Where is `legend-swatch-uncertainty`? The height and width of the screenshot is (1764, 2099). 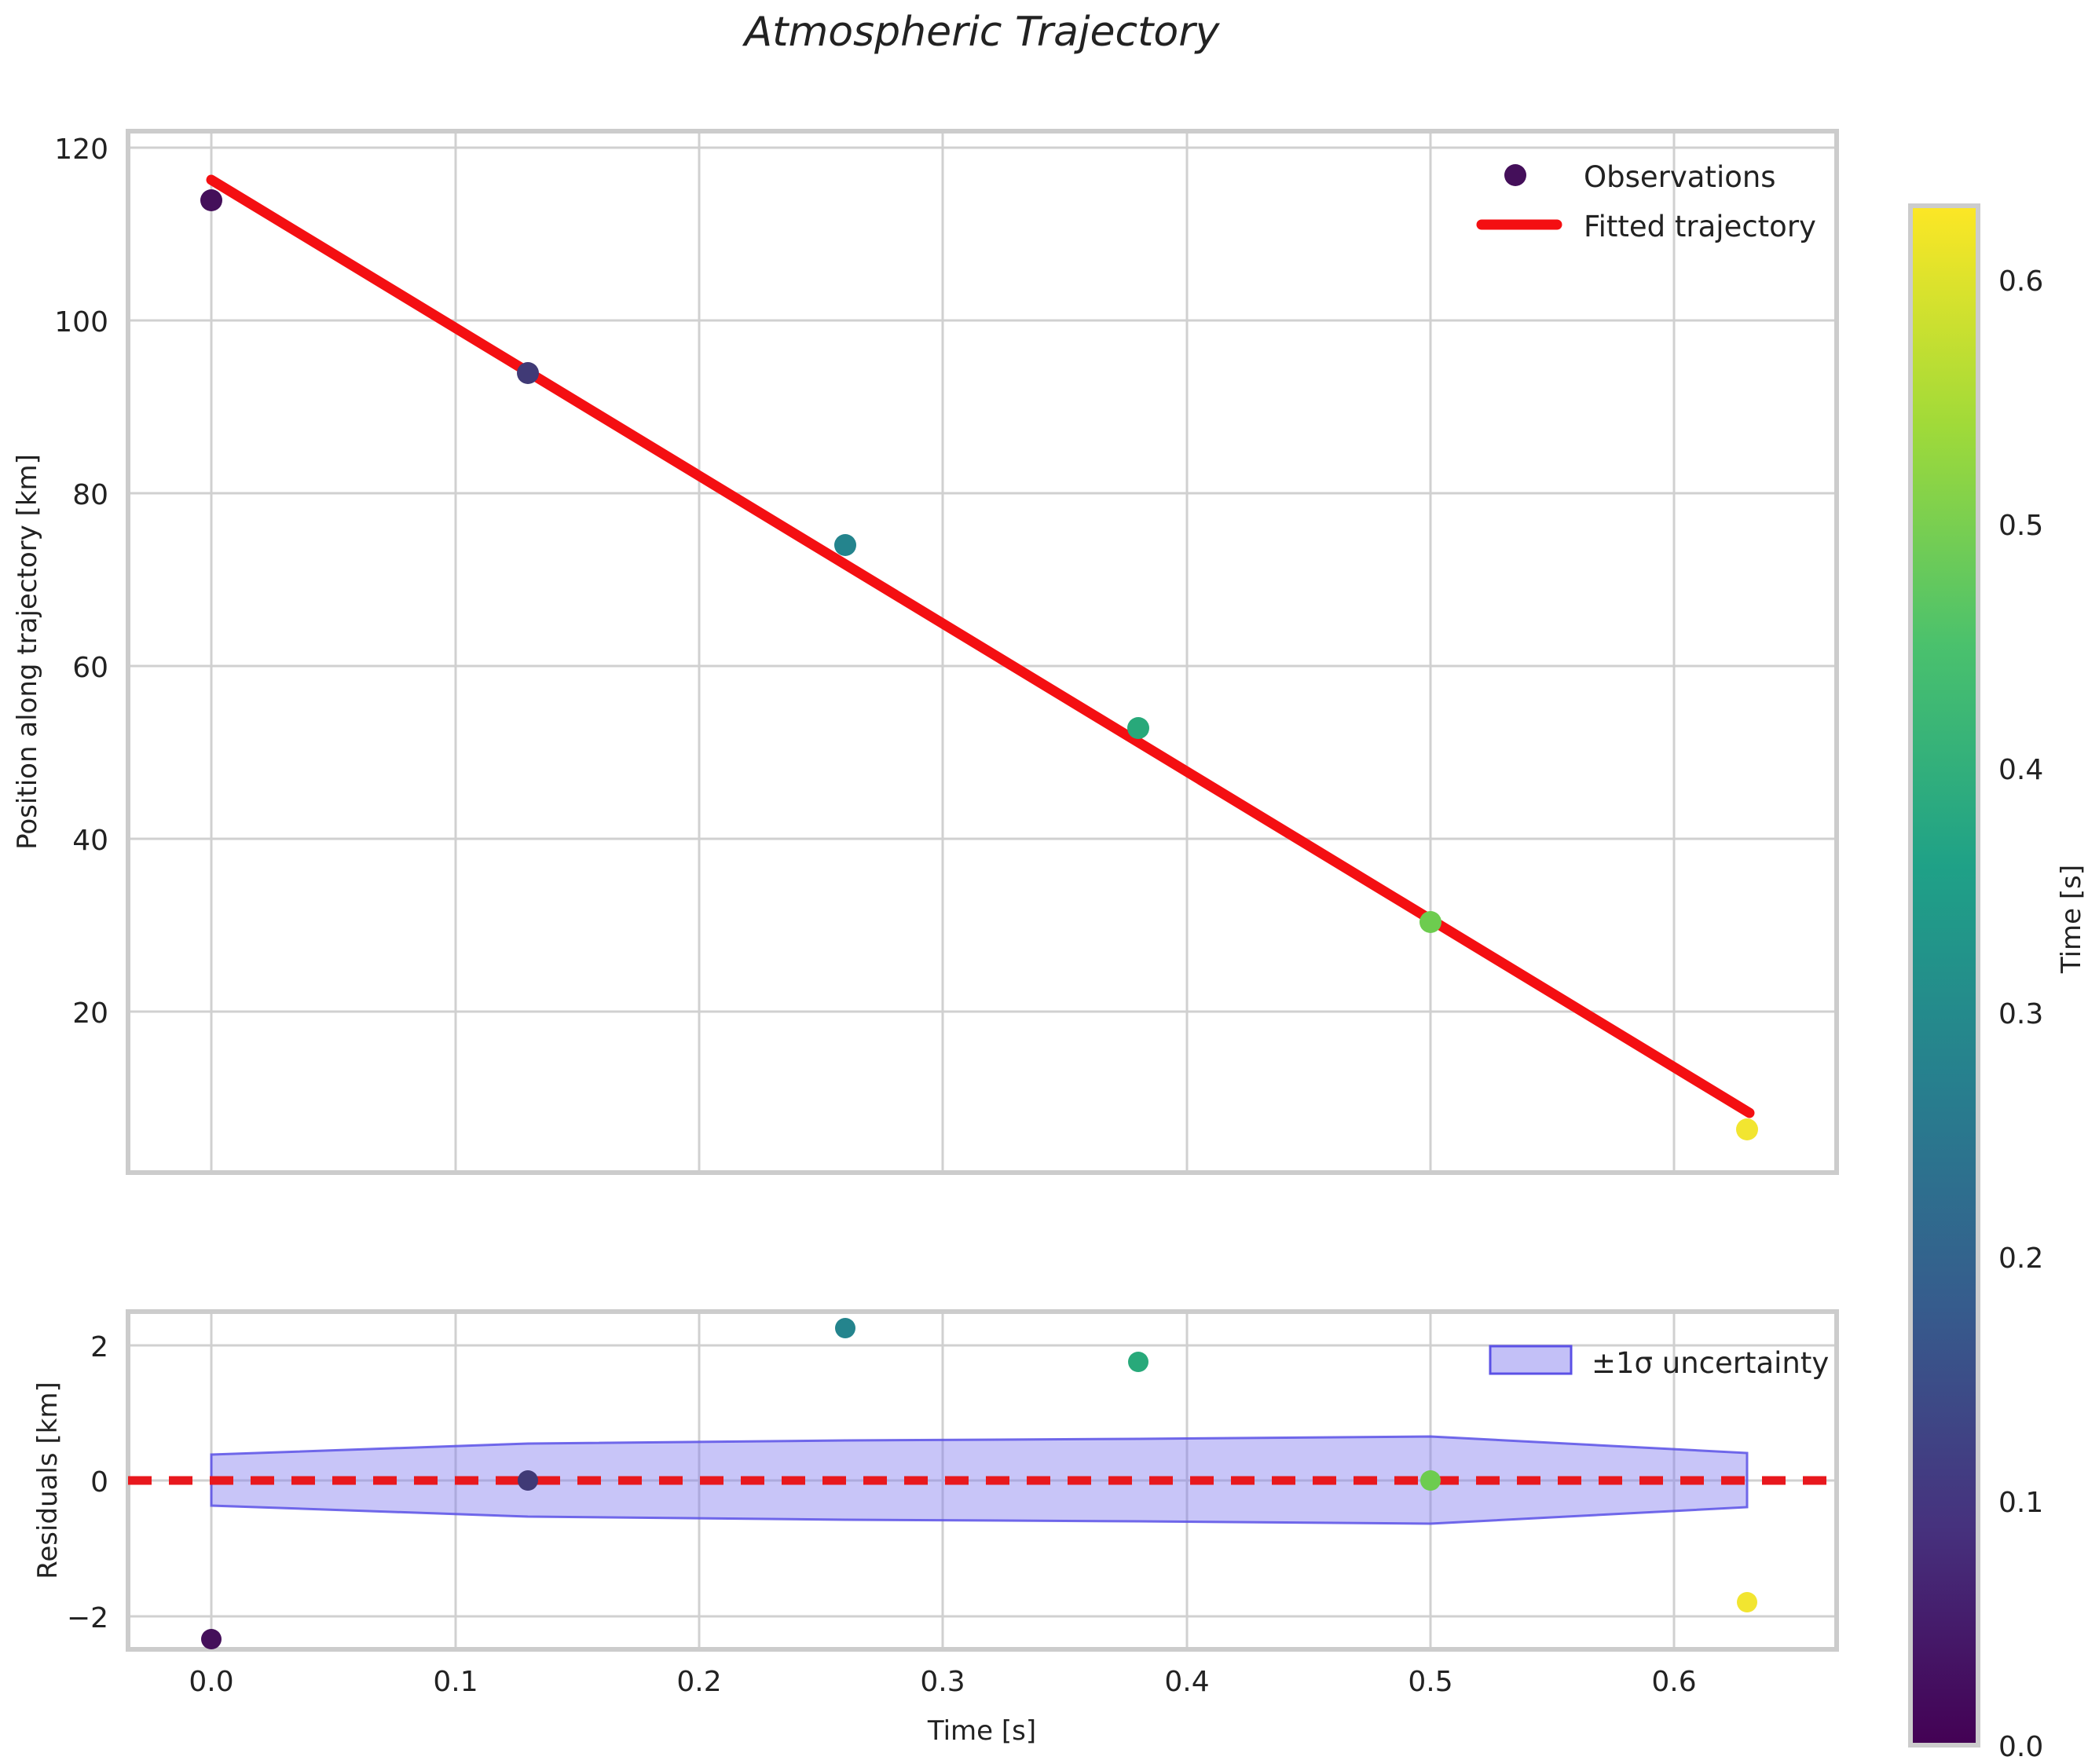 legend-swatch-uncertainty is located at coordinates (1531, 1360).